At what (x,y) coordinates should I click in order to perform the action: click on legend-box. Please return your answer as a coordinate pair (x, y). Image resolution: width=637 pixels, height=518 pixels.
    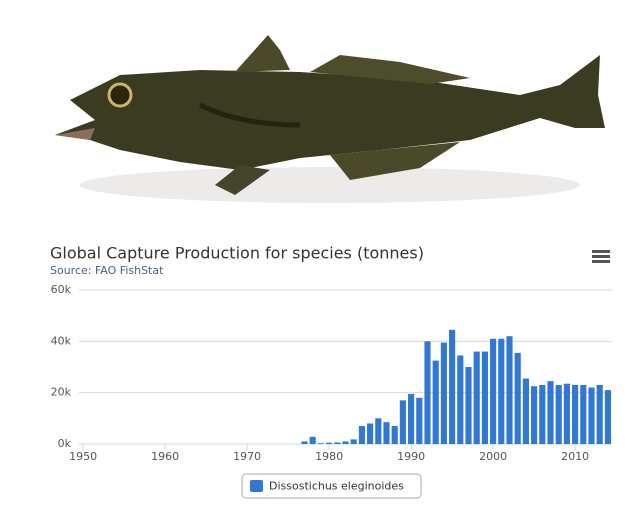
    Looking at the image, I should click on (331, 486).